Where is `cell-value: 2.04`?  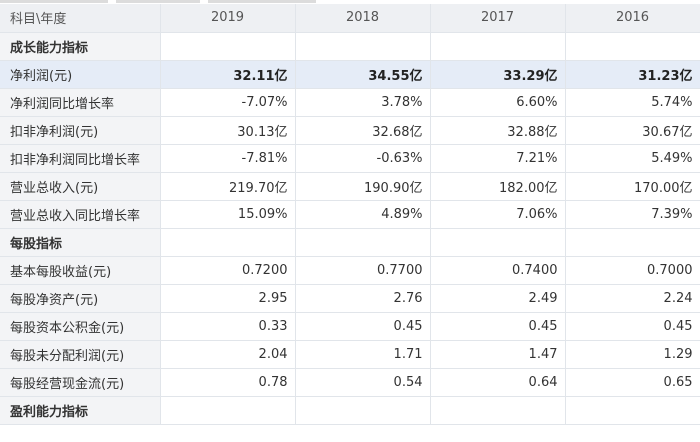 cell-value: 2.04 is located at coordinates (228, 354).